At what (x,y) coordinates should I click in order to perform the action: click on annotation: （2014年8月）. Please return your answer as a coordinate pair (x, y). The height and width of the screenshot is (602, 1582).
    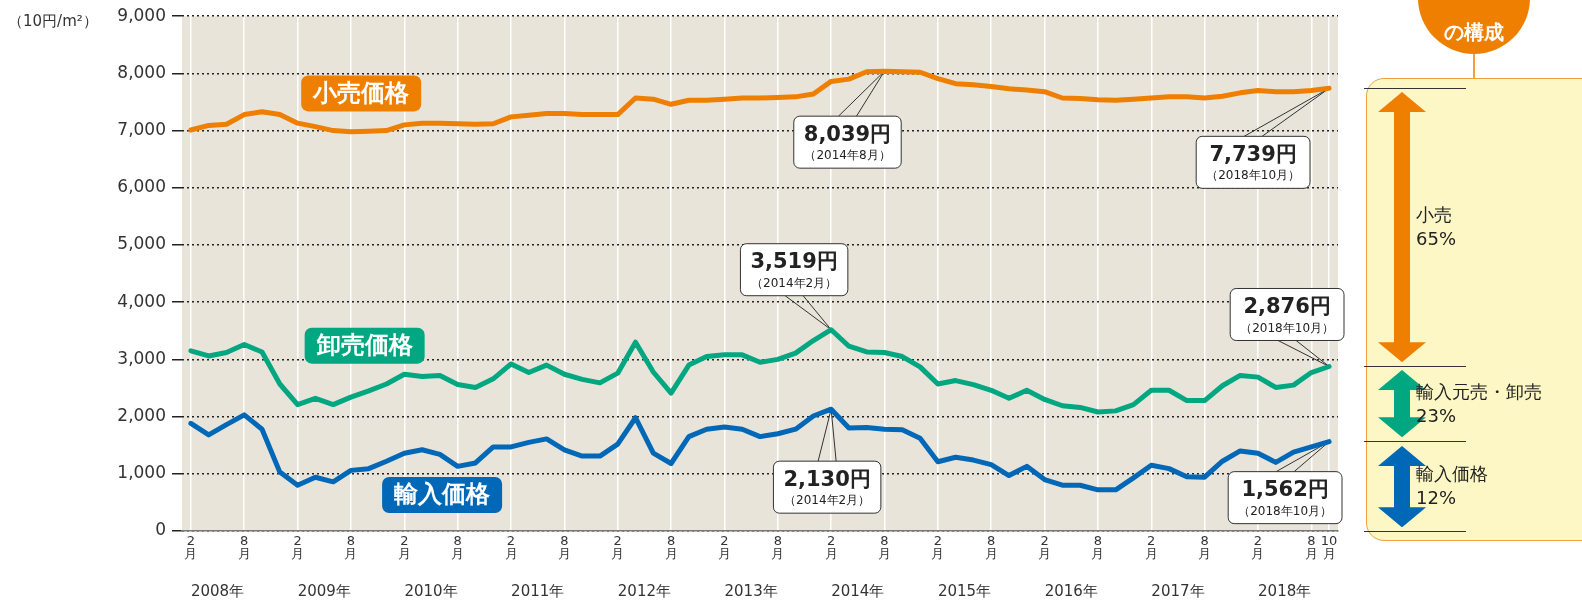
    Looking at the image, I should click on (847, 155).